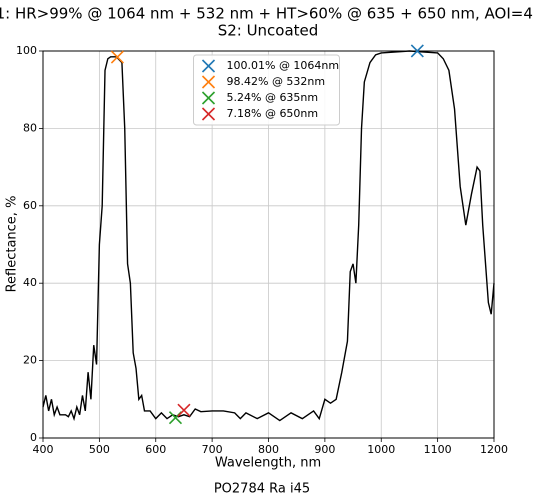 The image size is (534, 500). What do you see at coordinates (212, 449) in the screenshot?
I see `x-tick-label: 700` at bounding box center [212, 449].